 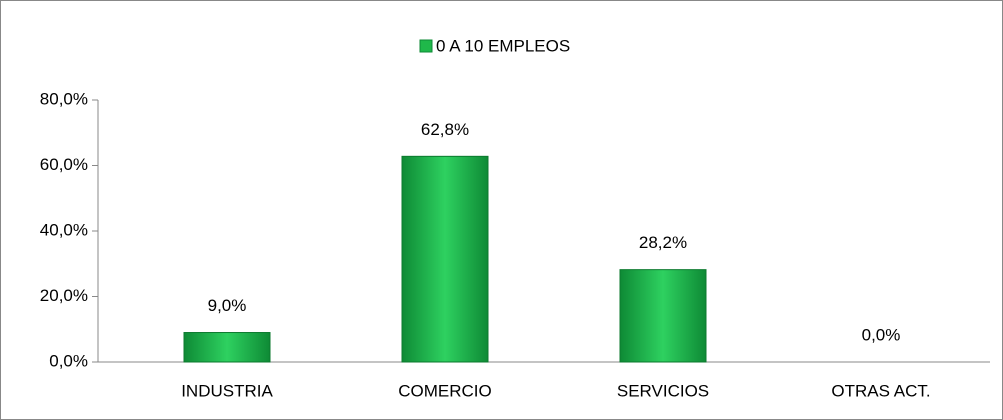 I want to click on y-tick-label: 0,0%, so click(x=68, y=360).